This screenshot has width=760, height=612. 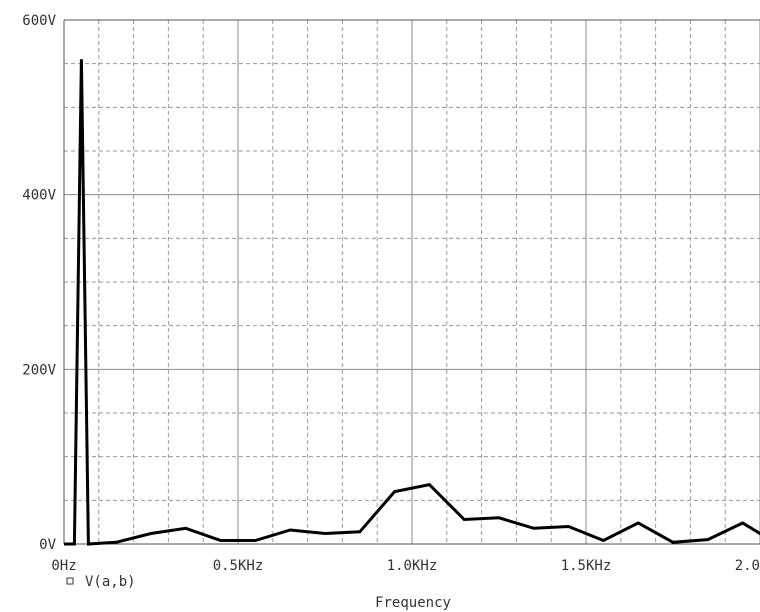 What do you see at coordinates (238, 566) in the screenshot?
I see `x-tick-label: 0.5KHz` at bounding box center [238, 566].